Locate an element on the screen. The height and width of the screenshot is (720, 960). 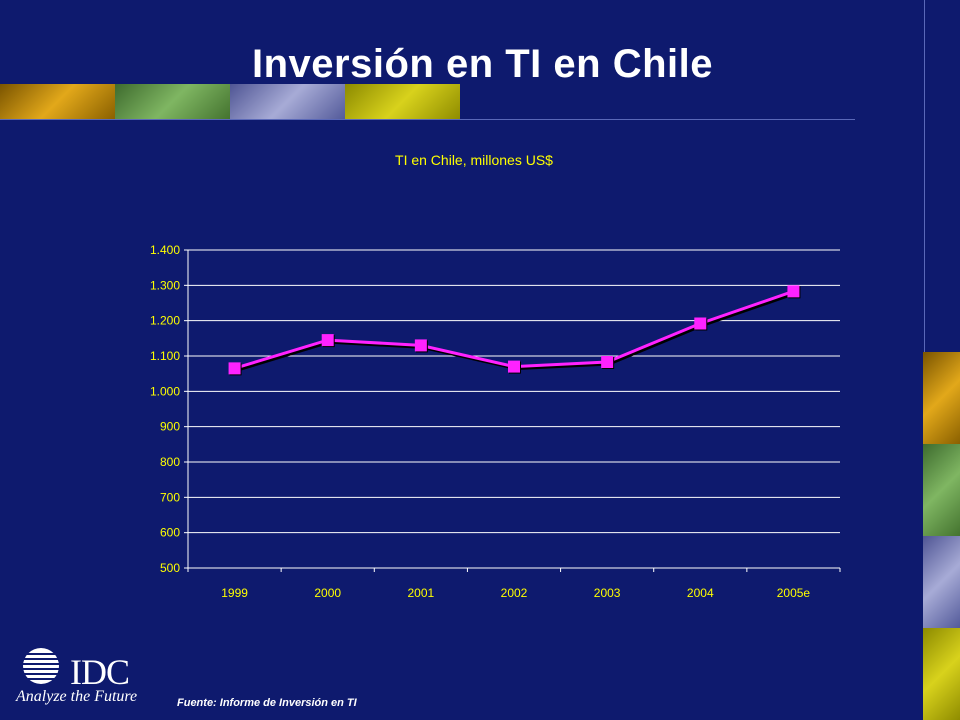
decor-green is located at coordinates (172, 101).